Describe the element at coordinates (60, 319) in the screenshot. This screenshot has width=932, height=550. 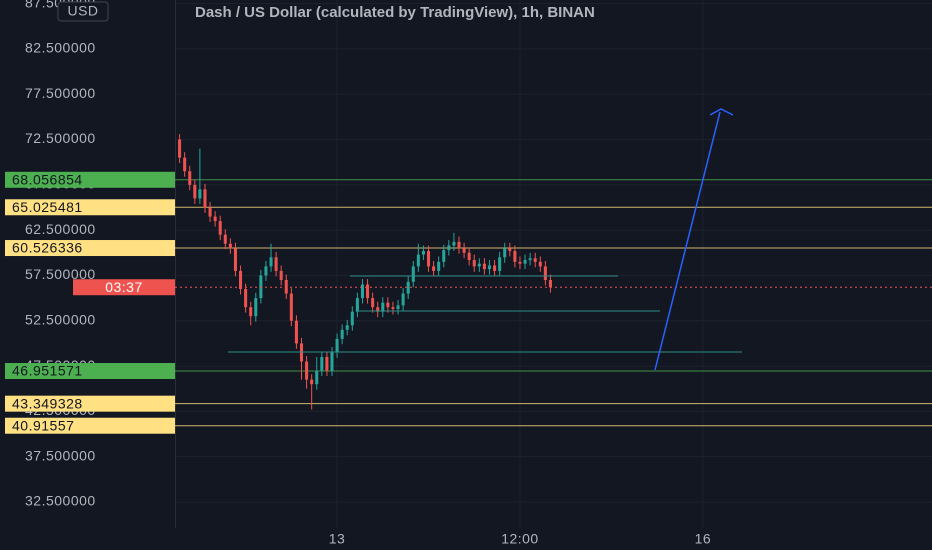
I see `y-tick-label: 52.500000` at that location.